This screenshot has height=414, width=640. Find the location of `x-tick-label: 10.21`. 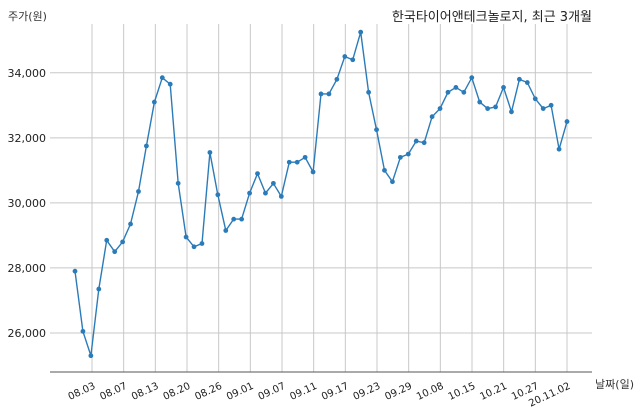

x-tick-label: 10.21 is located at coordinates (493, 392).